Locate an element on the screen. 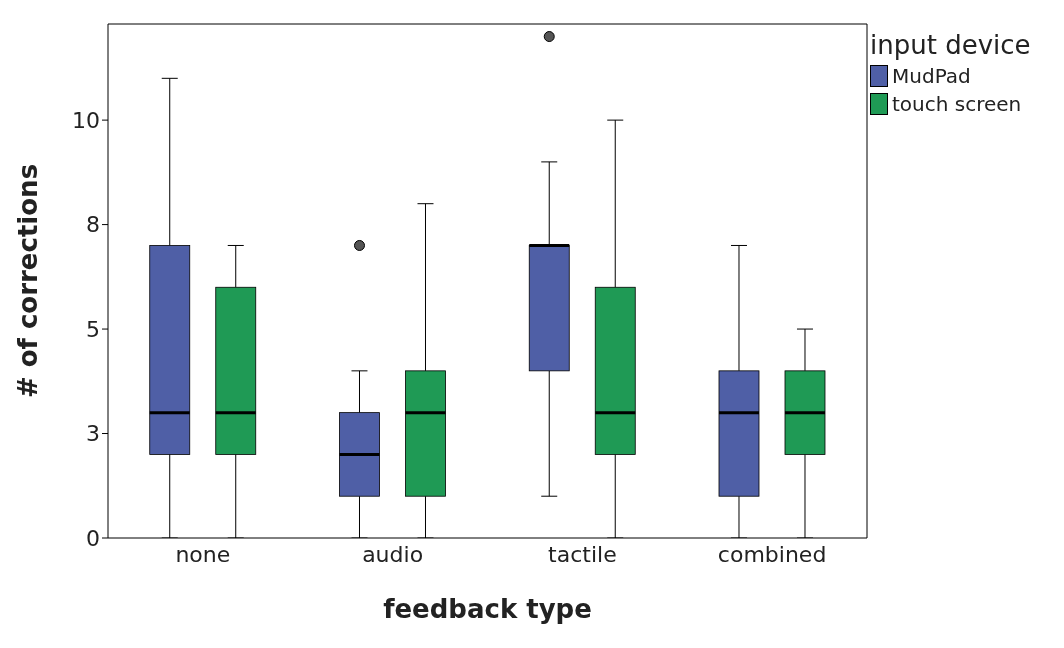 The image size is (1064, 648). y-tick-label: 8 is located at coordinates (93, 225).